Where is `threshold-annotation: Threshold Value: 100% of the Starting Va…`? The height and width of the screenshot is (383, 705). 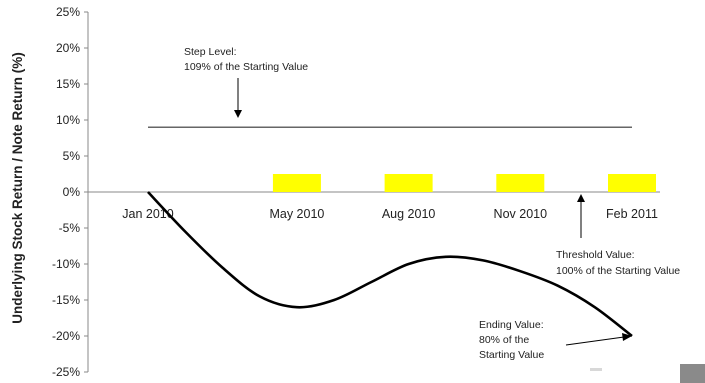 threshold-annotation: Threshold Value: 100% of the Starting Va… is located at coordinates (618, 263).